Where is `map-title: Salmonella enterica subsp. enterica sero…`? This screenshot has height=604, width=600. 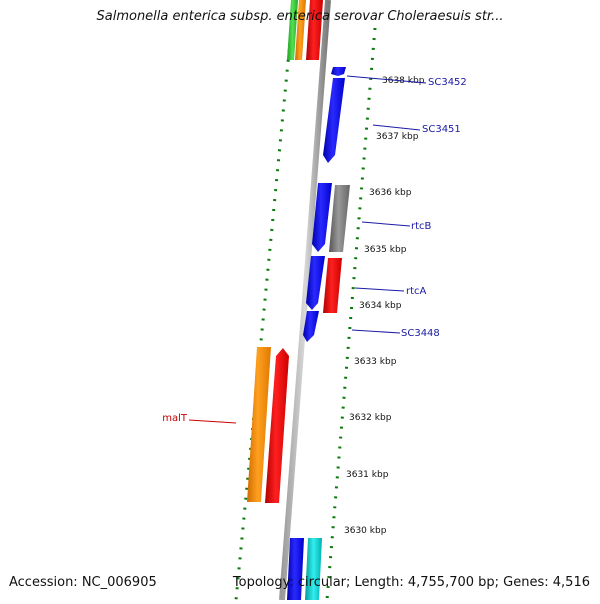 map-title: Salmonella enterica subsp. enterica sero… is located at coordinates (300, 16).